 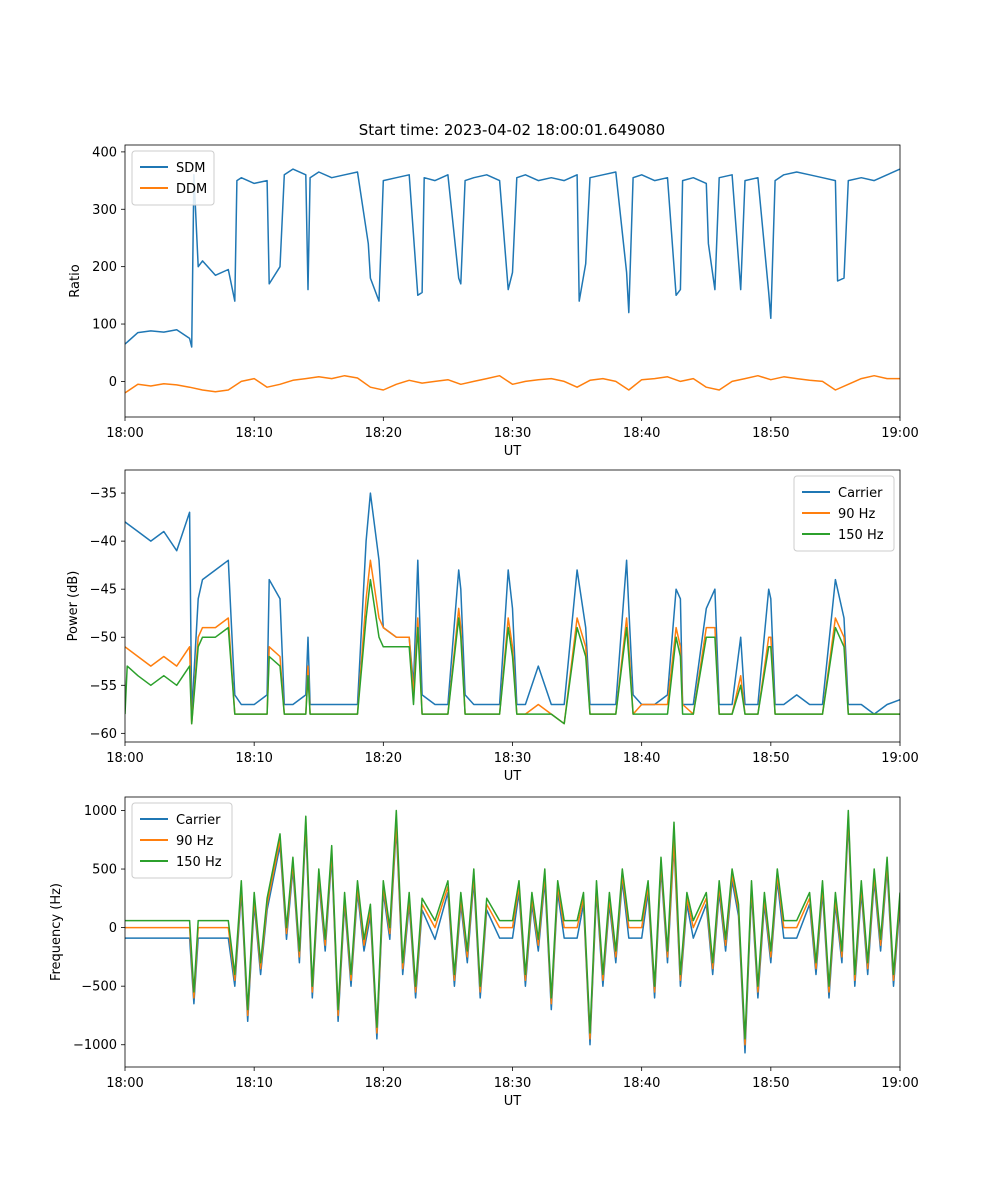 What do you see at coordinates (103, 590) in the screenshot?
I see `y-tick-label: −45` at bounding box center [103, 590].